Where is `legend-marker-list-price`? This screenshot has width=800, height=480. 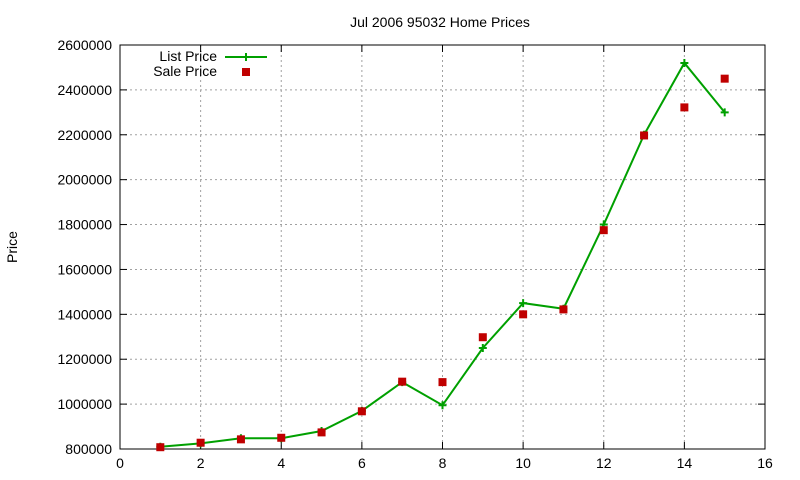
legend-marker-list-price is located at coordinates (246, 57).